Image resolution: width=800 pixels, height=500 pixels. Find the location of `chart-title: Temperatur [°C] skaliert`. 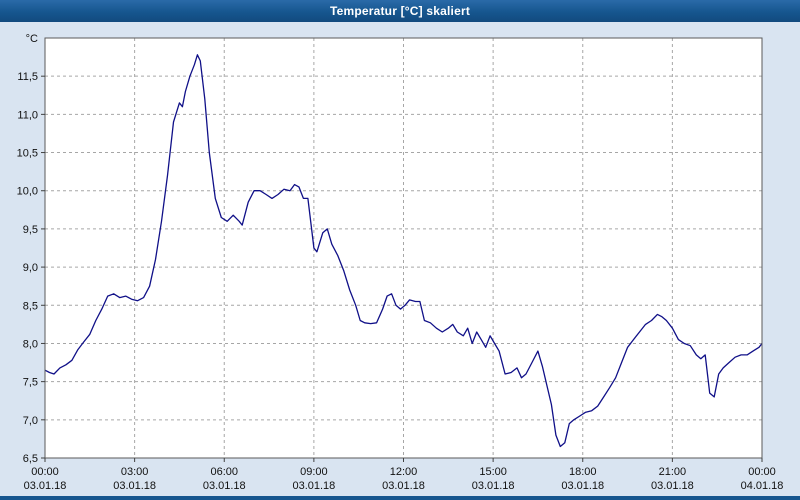

chart-title: Temperatur [°C] skaliert is located at coordinates (400, 11).